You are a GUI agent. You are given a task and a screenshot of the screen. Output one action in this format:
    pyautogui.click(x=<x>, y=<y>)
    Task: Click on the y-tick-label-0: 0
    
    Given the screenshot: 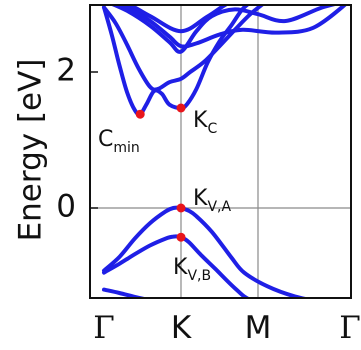 What is the action you would take?
    pyautogui.click(x=66, y=207)
    